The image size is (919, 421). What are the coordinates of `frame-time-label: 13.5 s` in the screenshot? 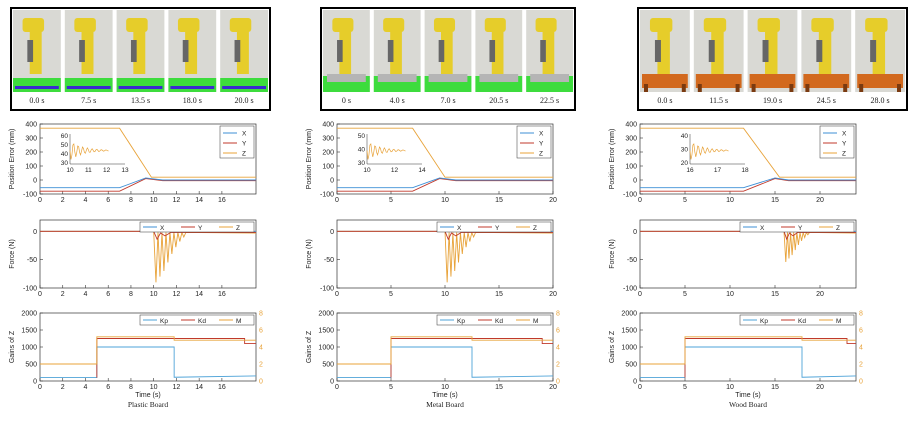 It's located at (140, 100).